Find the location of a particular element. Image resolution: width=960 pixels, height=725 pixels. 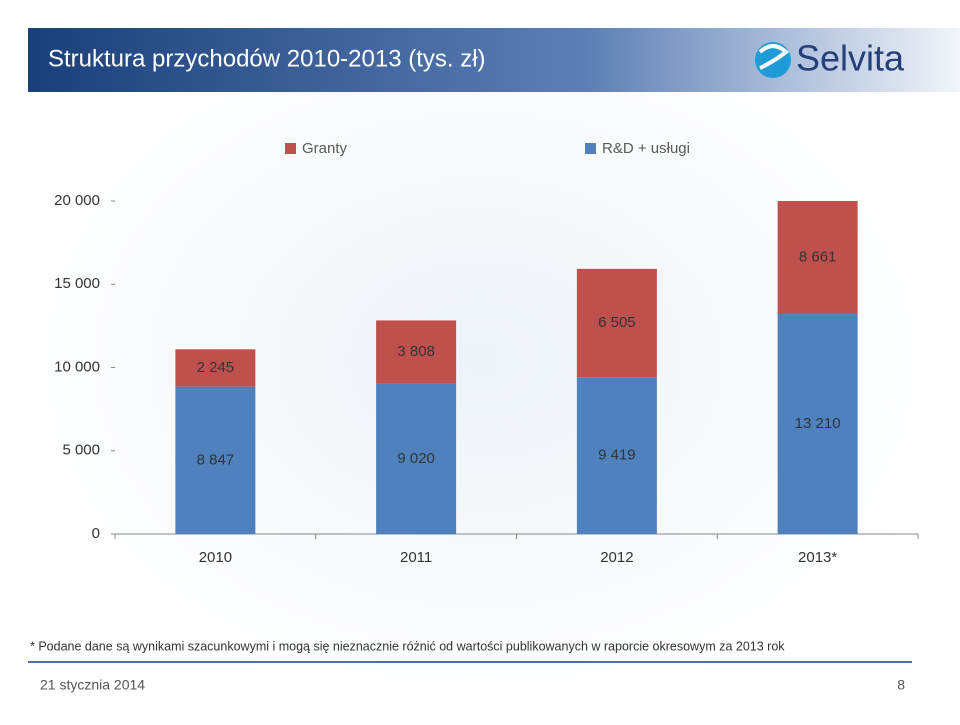

value-label: 9 020 is located at coordinates (416, 458).